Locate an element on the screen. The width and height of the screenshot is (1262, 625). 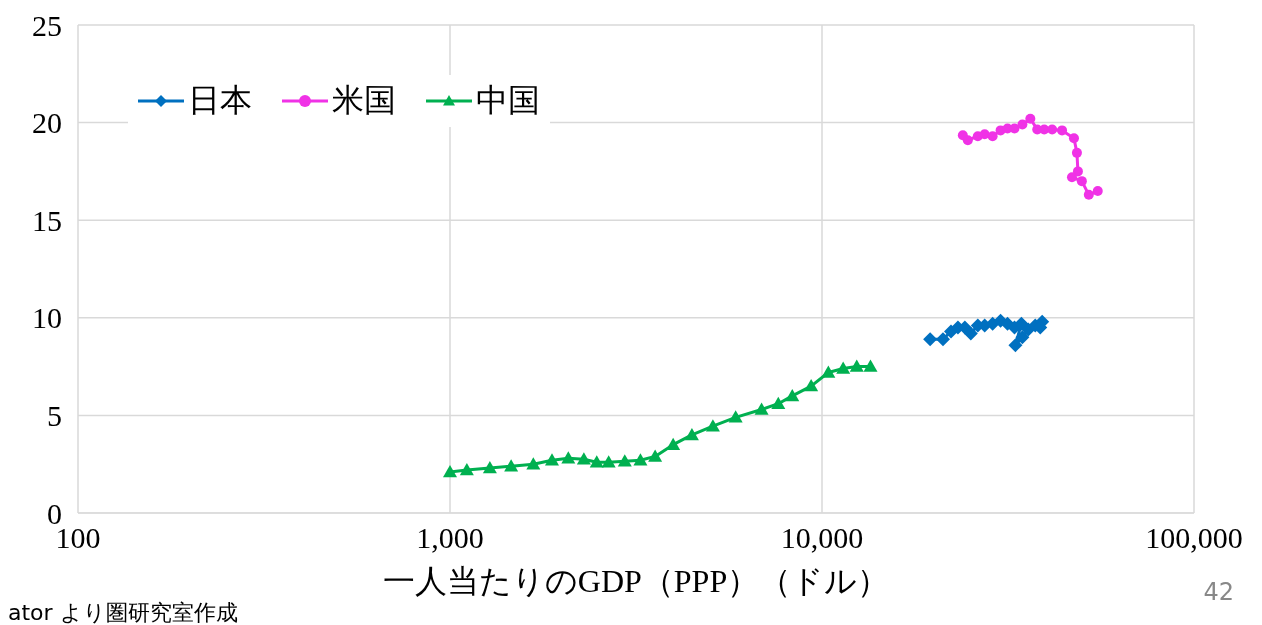
legend-label: 米国 is located at coordinates (364, 100).